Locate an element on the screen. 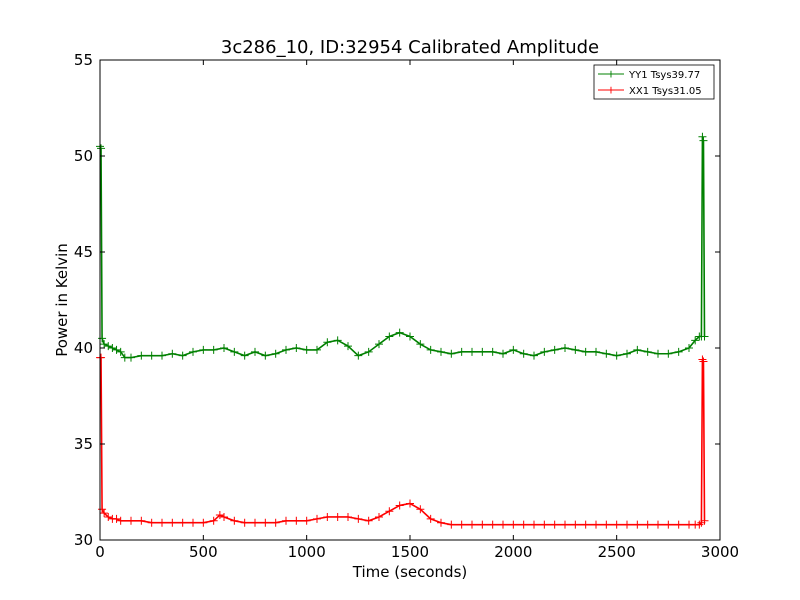  y-axis-label: Power in Kelvin is located at coordinates (62, 300).